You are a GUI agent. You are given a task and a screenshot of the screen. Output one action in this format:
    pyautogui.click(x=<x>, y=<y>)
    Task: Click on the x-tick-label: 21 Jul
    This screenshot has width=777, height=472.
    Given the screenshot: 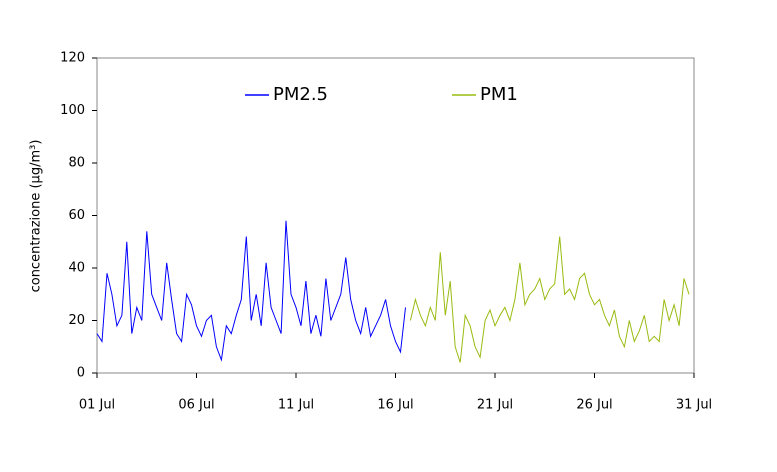 What is the action you would take?
    pyautogui.click(x=495, y=405)
    